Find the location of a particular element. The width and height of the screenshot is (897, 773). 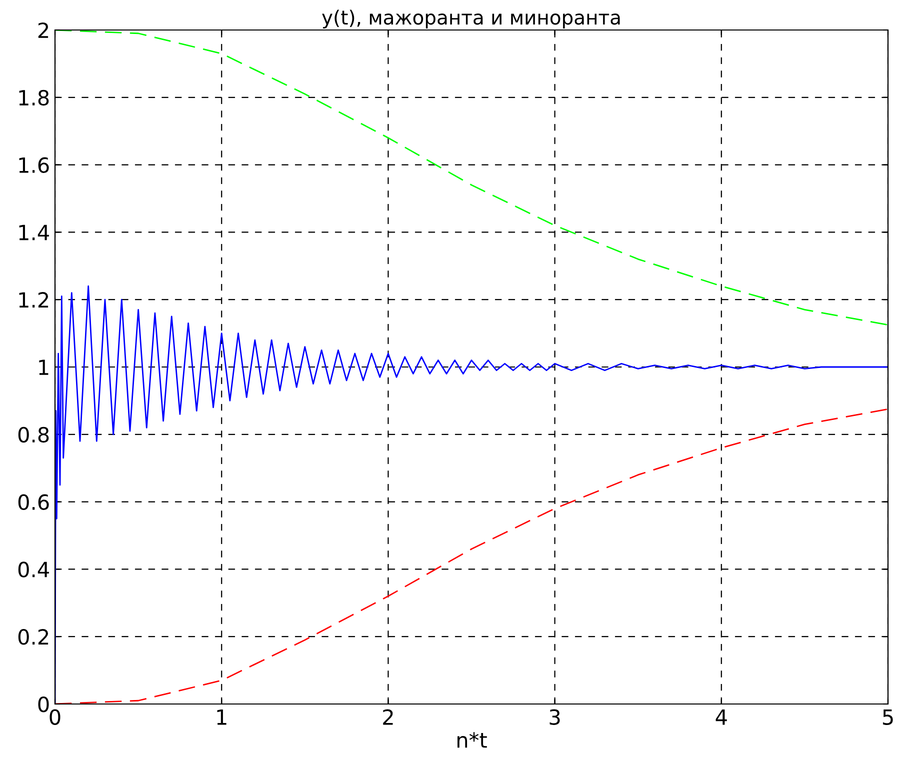

x-tick-label: 5 is located at coordinates (887, 717).